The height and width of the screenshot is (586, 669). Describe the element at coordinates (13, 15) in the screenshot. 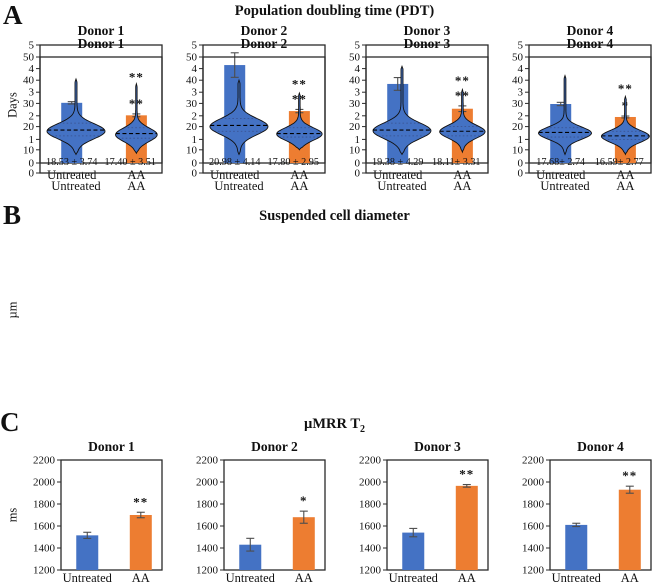

I see `panel-letter-a: A` at that location.